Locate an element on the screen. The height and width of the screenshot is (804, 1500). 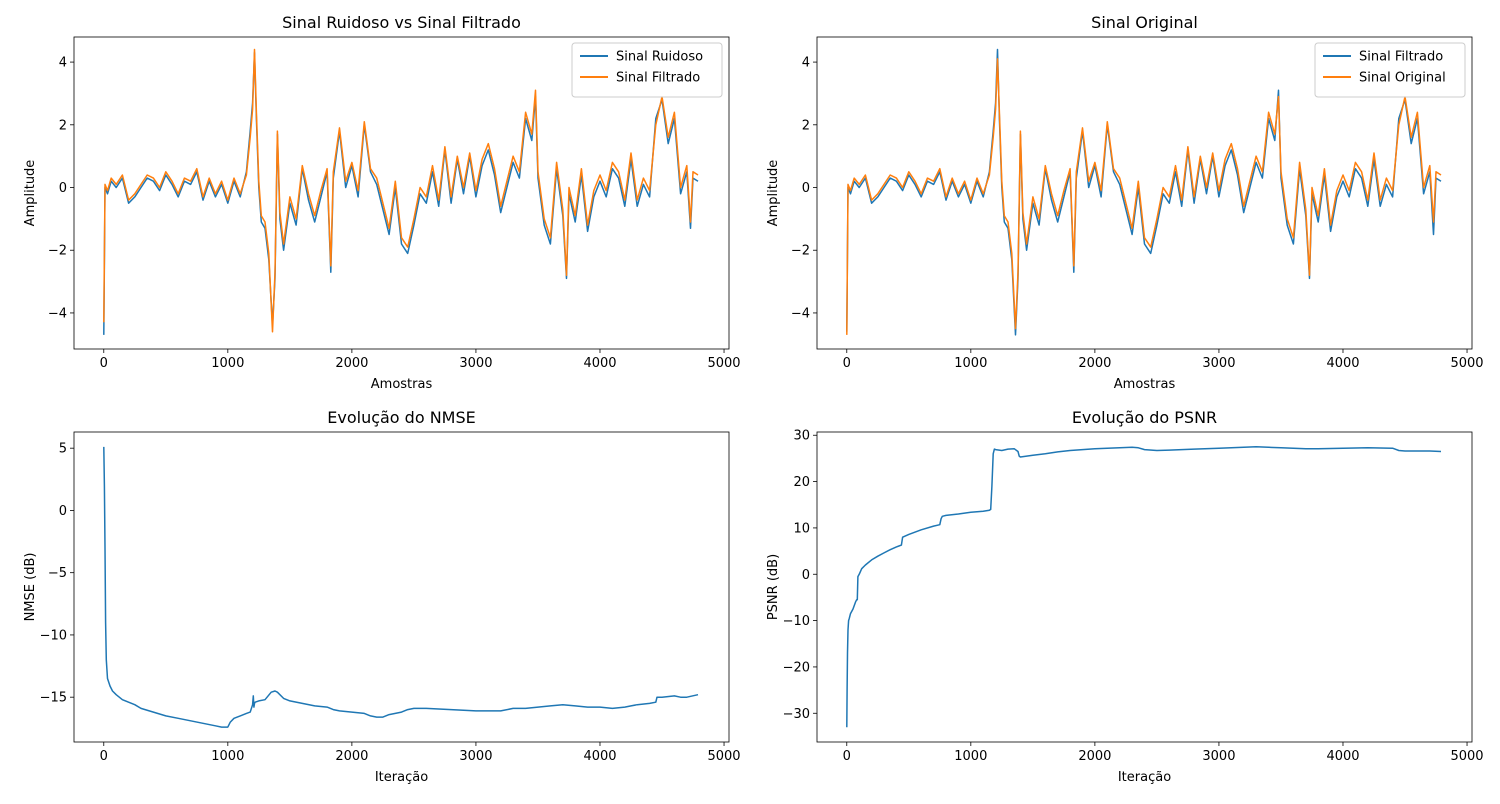
y-axis-label: PSNR (dB) is located at coordinates (773, 587).